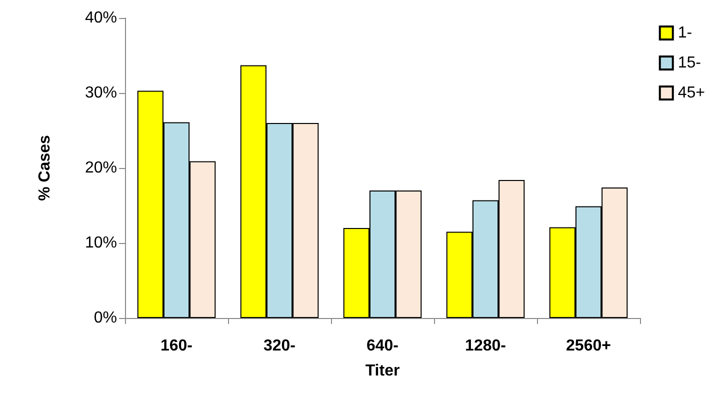  I want to click on legend-label: 15-, so click(689, 63).